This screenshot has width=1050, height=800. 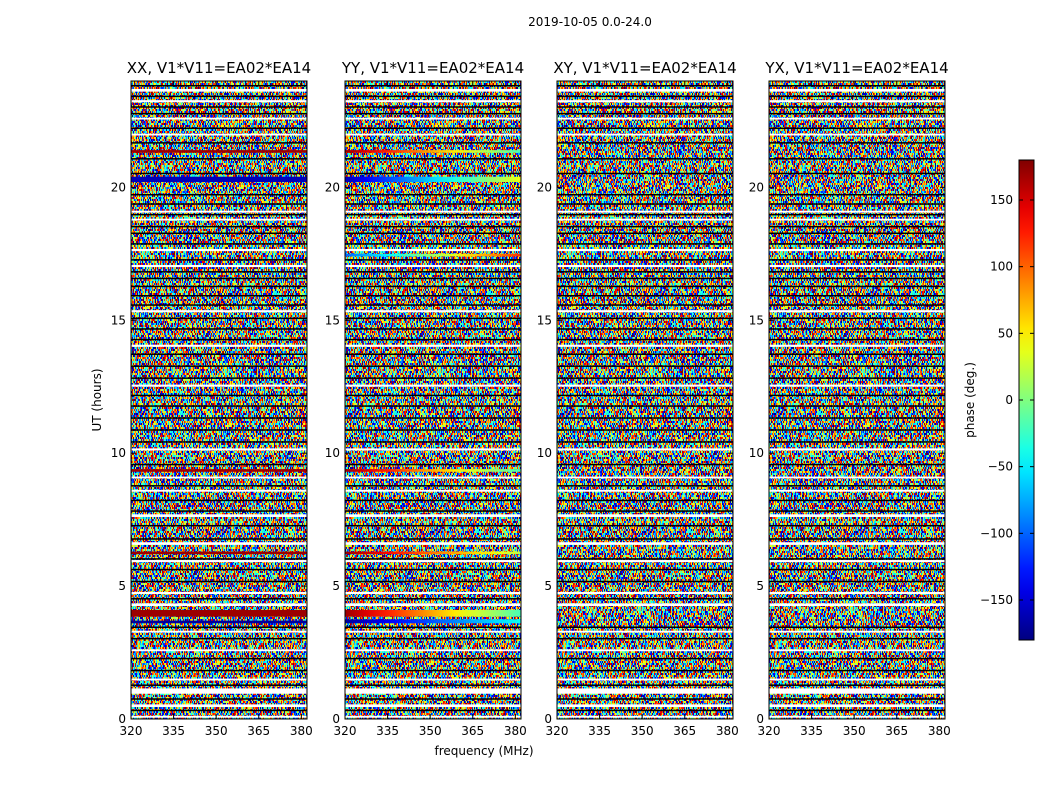 What do you see at coordinates (122, 719) in the screenshot?
I see `y-tick-label: 0` at bounding box center [122, 719].